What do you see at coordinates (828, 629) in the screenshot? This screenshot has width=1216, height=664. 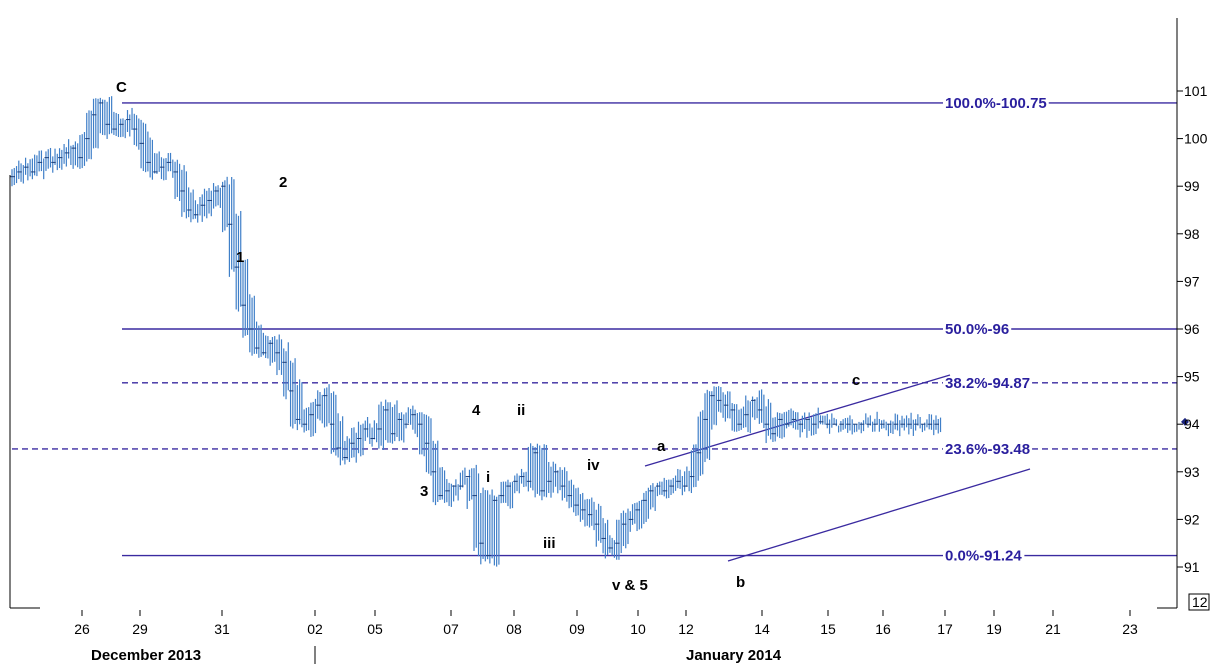 I see `xtick-label-11: 15` at bounding box center [828, 629].